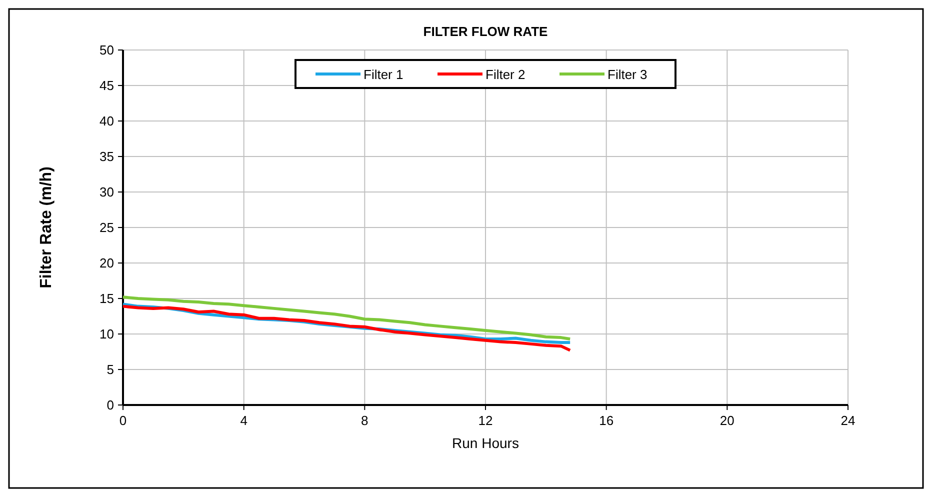 The height and width of the screenshot is (497, 932). What do you see at coordinates (107, 263) in the screenshot?
I see `y-tick-label: 20` at bounding box center [107, 263].